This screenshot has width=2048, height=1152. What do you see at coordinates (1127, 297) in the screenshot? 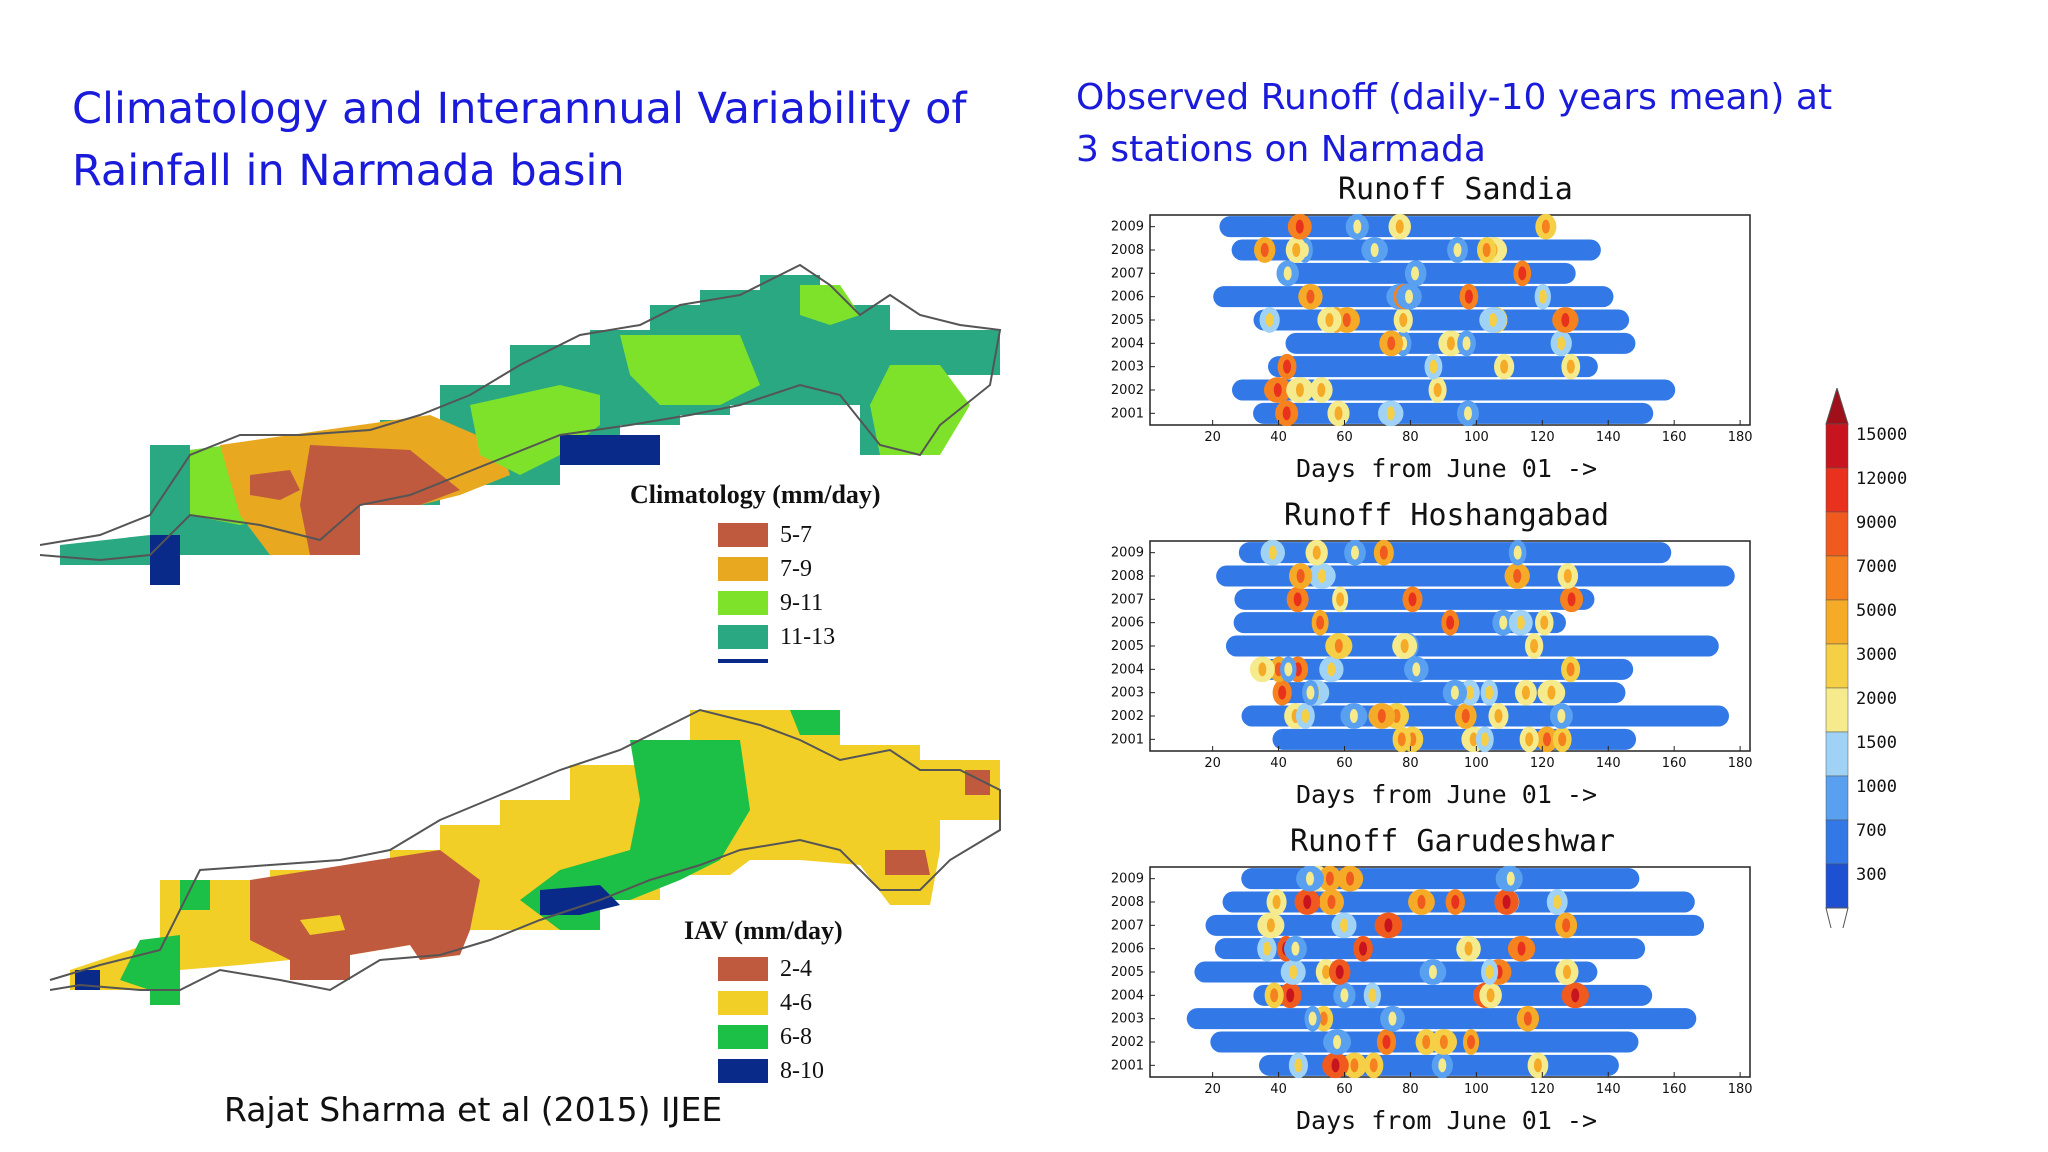
I see `y-tick-label: 2006` at bounding box center [1127, 297].